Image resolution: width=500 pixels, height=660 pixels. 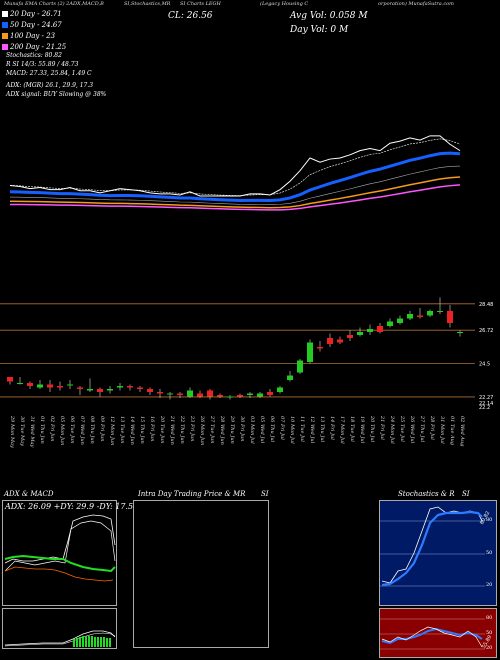 I want to click on date-label: 30 Fri Jun, so click(x=242, y=428).